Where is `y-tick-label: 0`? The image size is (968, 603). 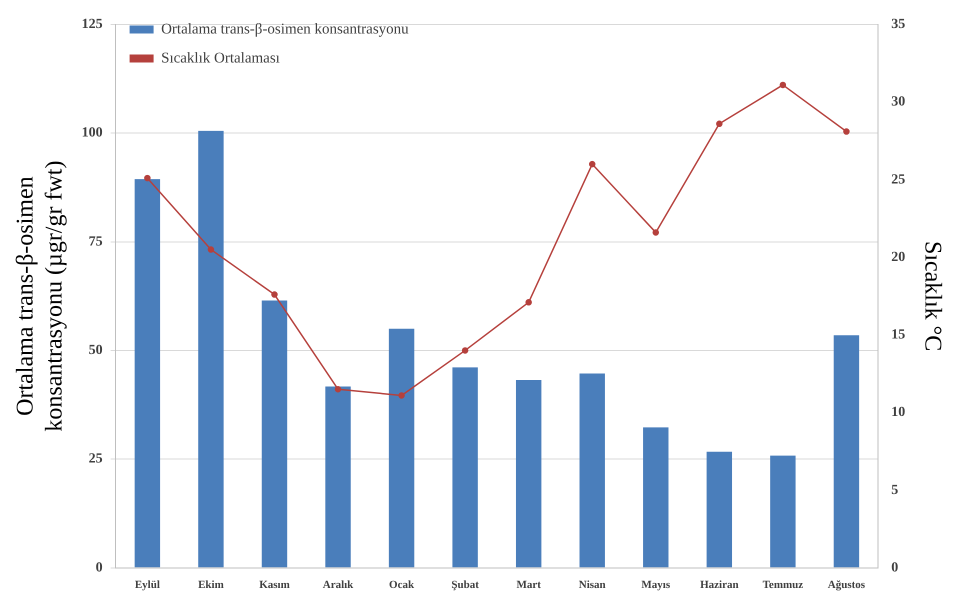 y-tick-label: 0 is located at coordinates (99, 568).